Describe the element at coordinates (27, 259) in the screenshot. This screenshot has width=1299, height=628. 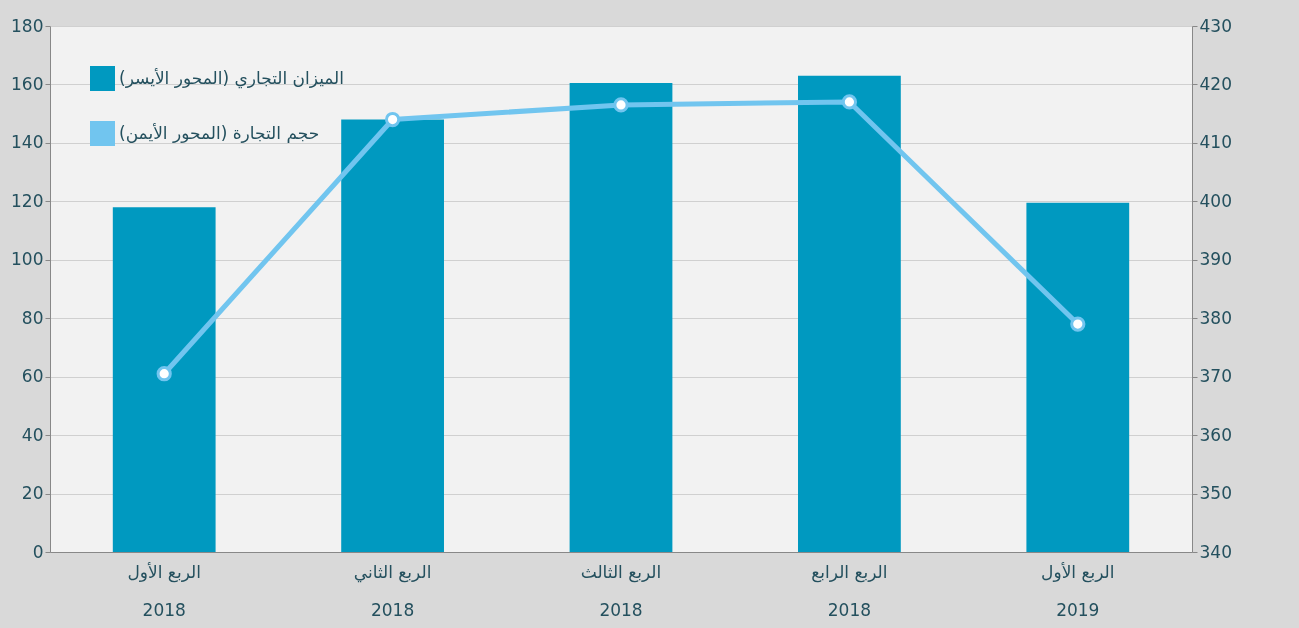
I see `y-tick-label: 100` at that location.